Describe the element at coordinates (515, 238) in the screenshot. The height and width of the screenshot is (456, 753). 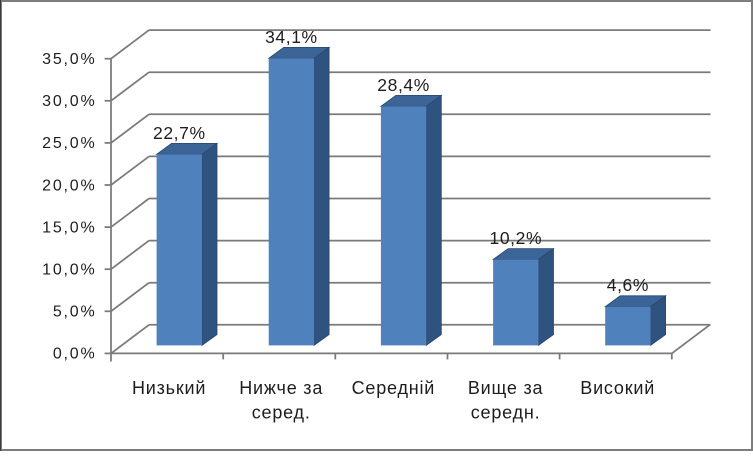
I see `svg-text: 10,2%` at that location.